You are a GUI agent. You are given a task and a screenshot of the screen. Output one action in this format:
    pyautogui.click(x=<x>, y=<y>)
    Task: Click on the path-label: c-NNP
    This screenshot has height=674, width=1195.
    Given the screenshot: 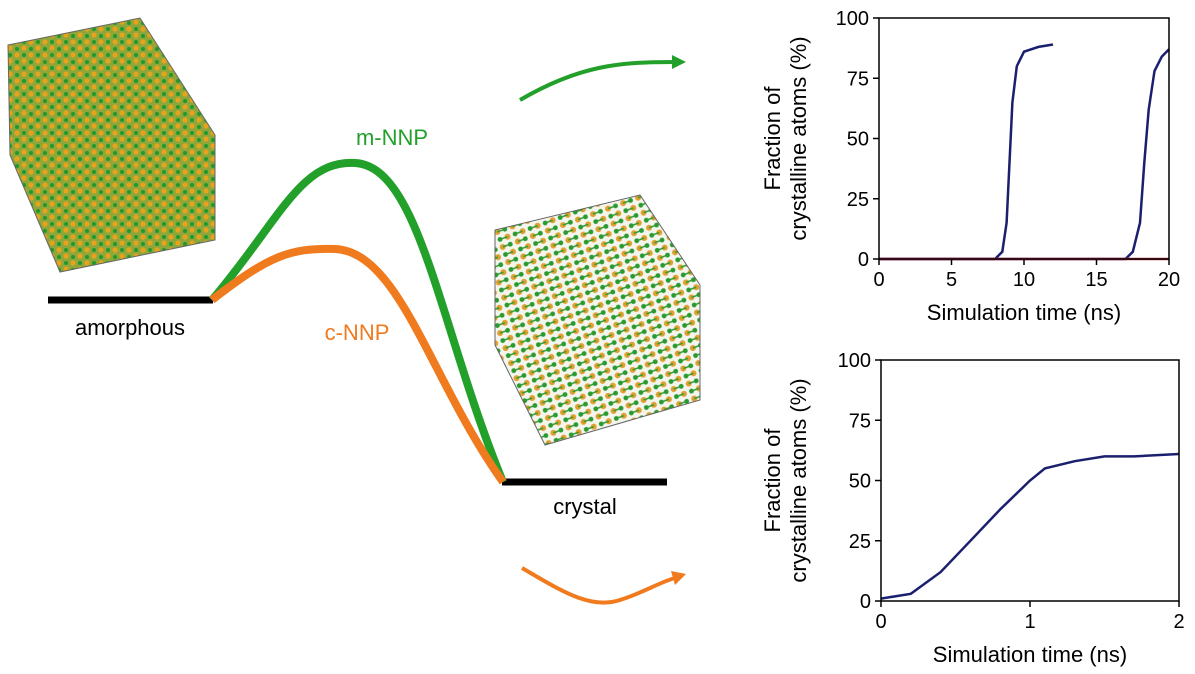 What is the action you would take?
    pyautogui.click(x=357, y=332)
    